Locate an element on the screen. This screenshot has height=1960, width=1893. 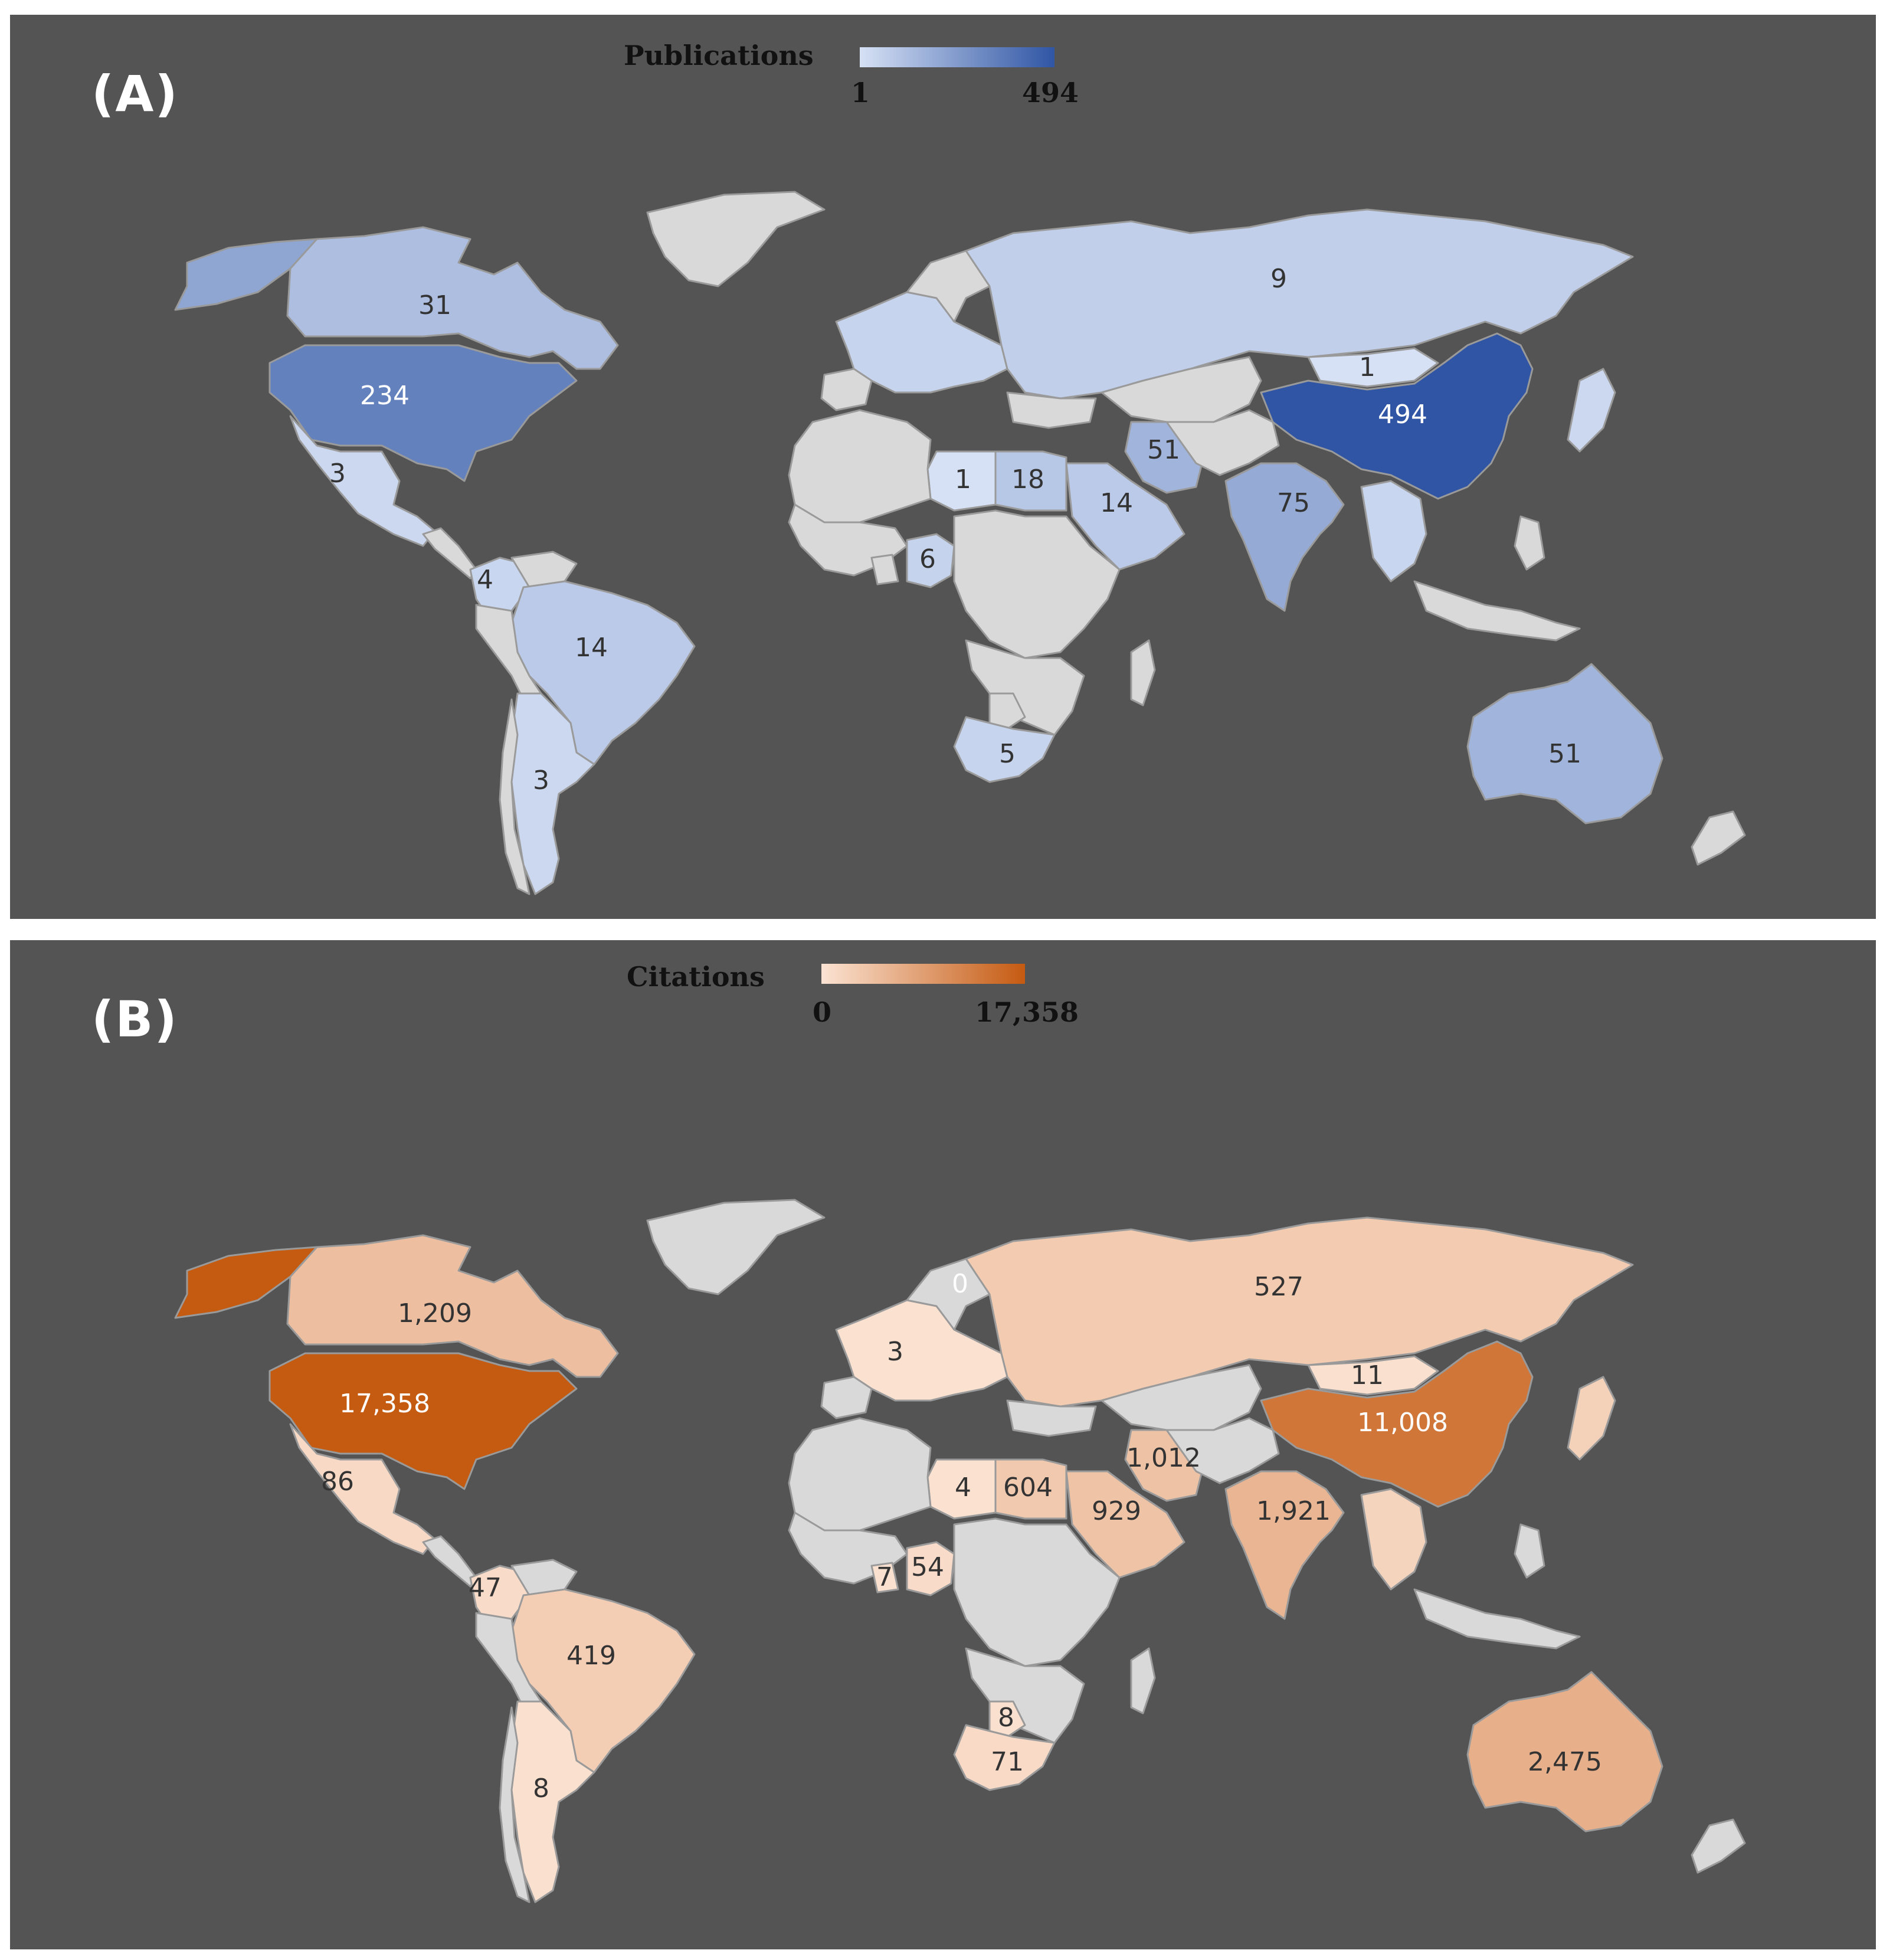
region-nigeria is located at coordinates (930, 1568).